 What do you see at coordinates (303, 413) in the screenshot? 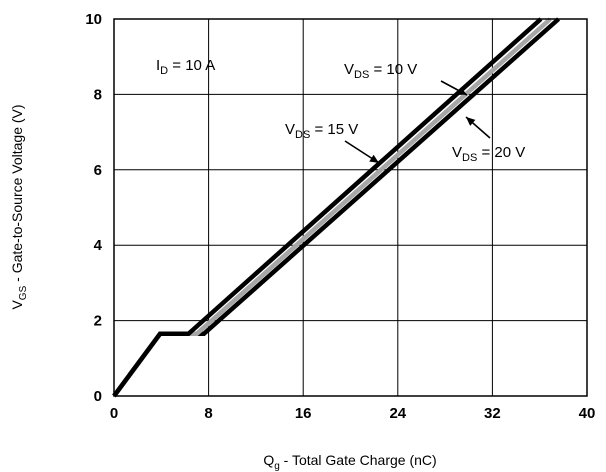
I see `x-tick-label: 16` at bounding box center [303, 413].